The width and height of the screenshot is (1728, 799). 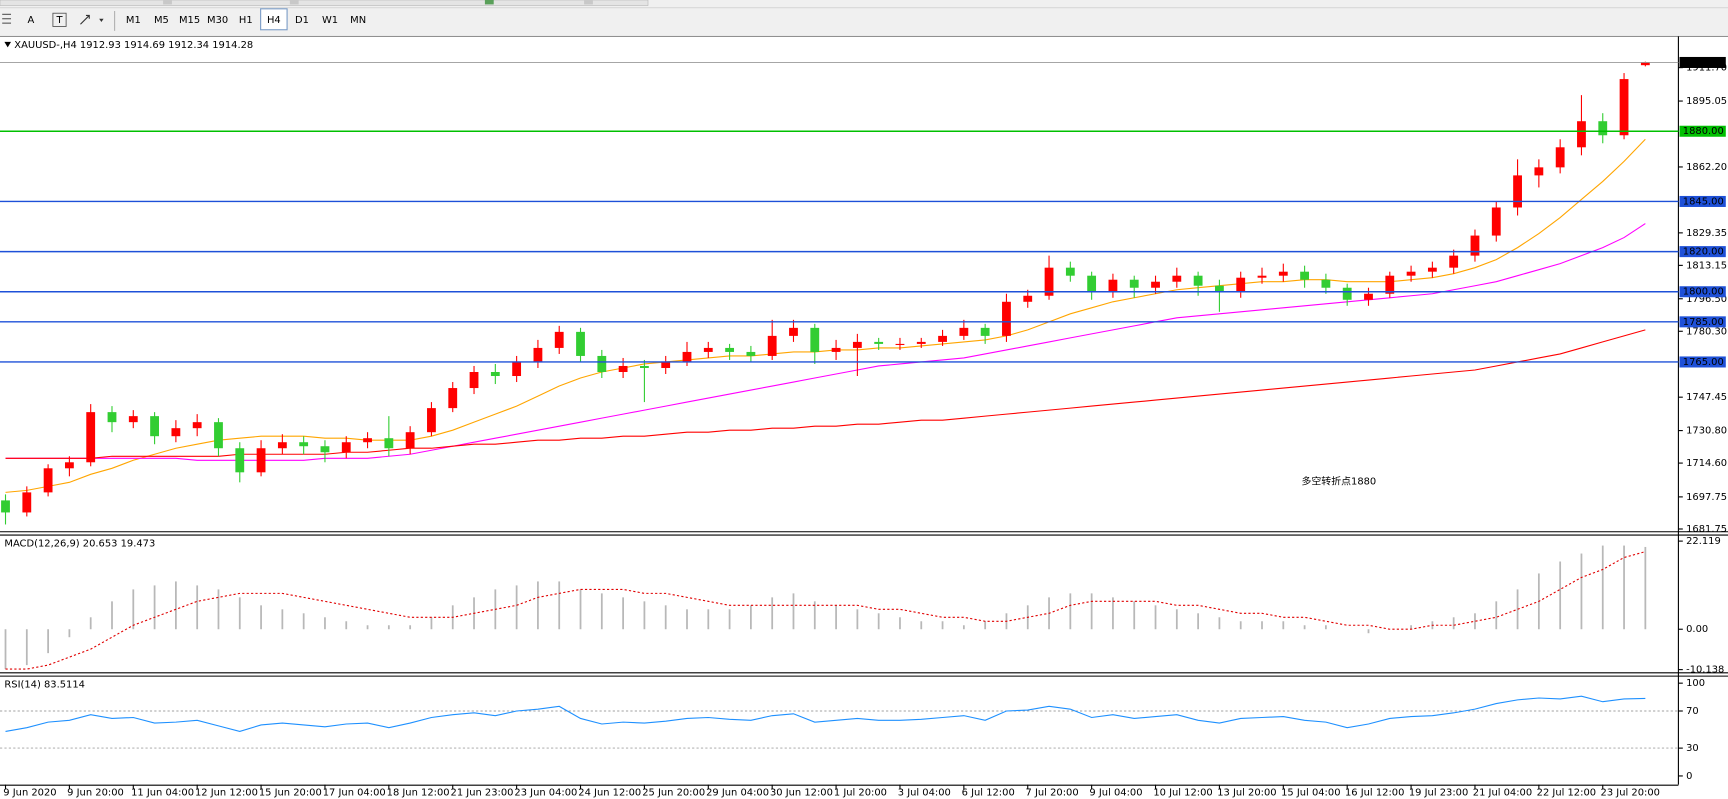 I want to click on y-tick-label: 100, so click(x=1695, y=683).